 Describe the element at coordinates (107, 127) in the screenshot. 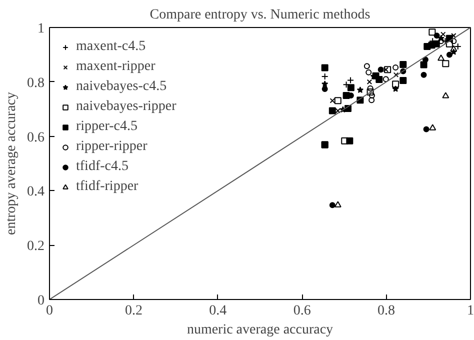

I see `legend-label: ripper-c4.5` at that location.